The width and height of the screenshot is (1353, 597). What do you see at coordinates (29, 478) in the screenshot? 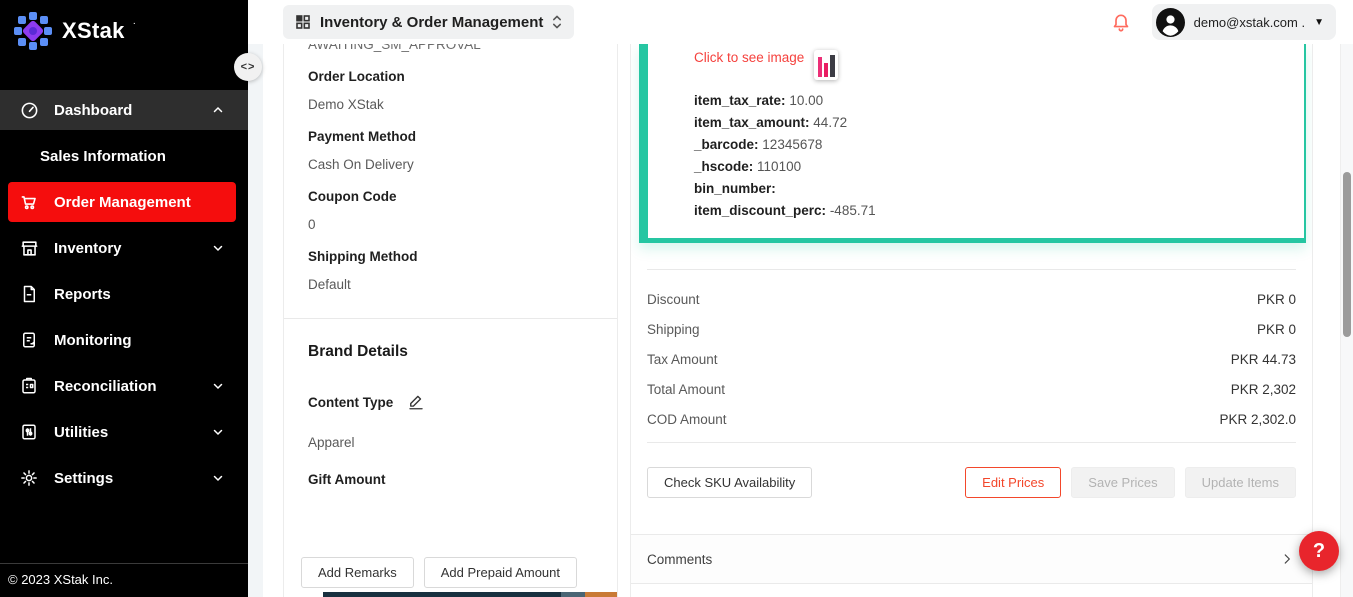
I see `gear-icon` at bounding box center [29, 478].